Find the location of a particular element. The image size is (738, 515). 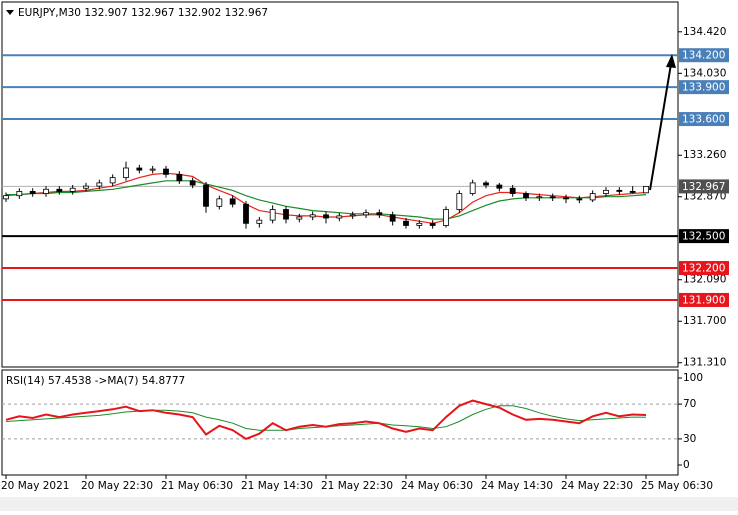

rsi-line is located at coordinates (326, 420).